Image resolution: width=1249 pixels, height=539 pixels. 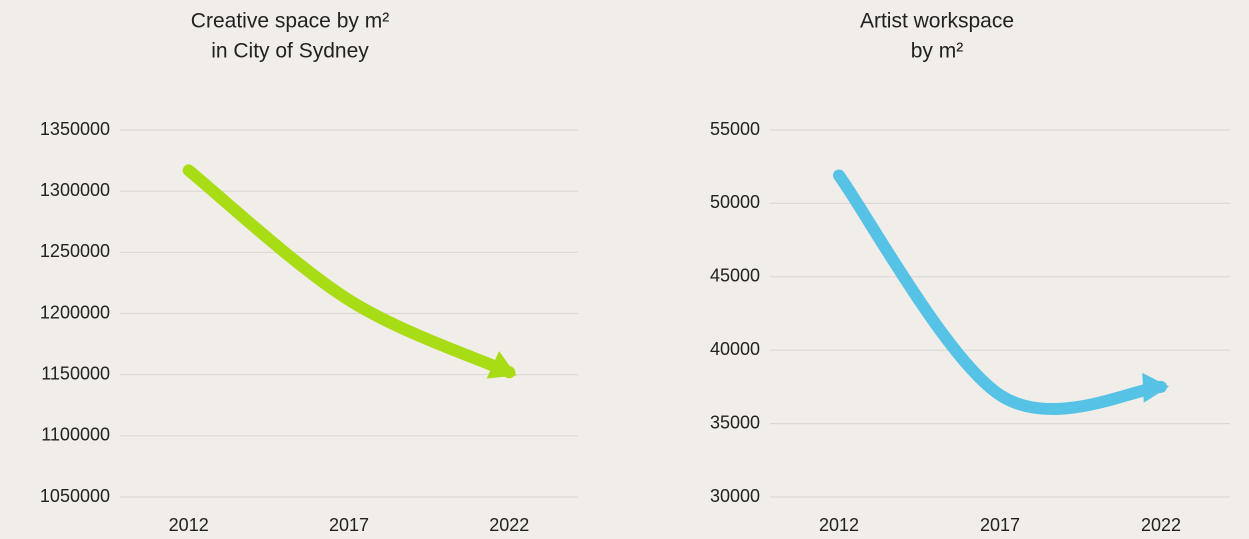 I want to click on chart-title: Creative space by m², so click(x=290, y=21).